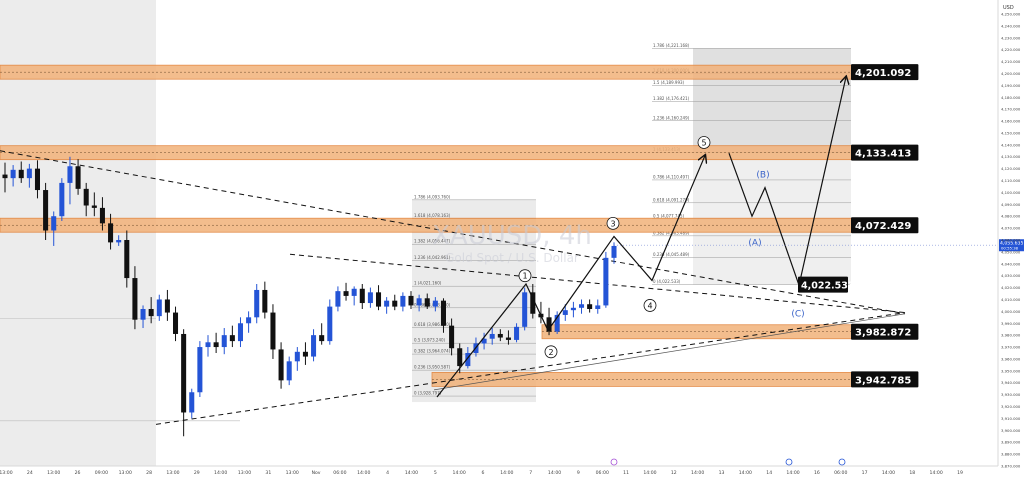 The height and width of the screenshot is (482, 1024). I want to click on trendline-mid, so click(597, 283).